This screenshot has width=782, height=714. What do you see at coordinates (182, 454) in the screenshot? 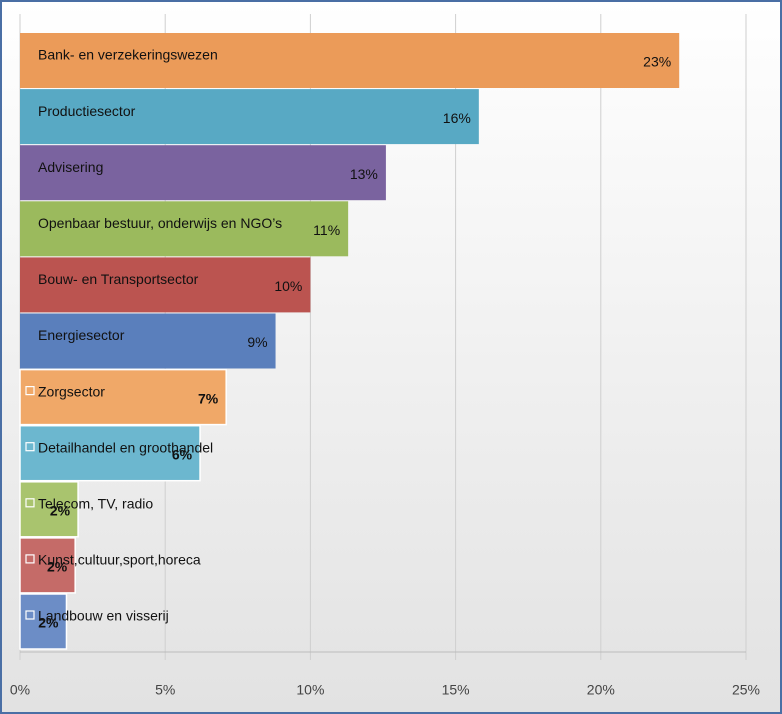
I see `value-label: 6%` at bounding box center [182, 454].